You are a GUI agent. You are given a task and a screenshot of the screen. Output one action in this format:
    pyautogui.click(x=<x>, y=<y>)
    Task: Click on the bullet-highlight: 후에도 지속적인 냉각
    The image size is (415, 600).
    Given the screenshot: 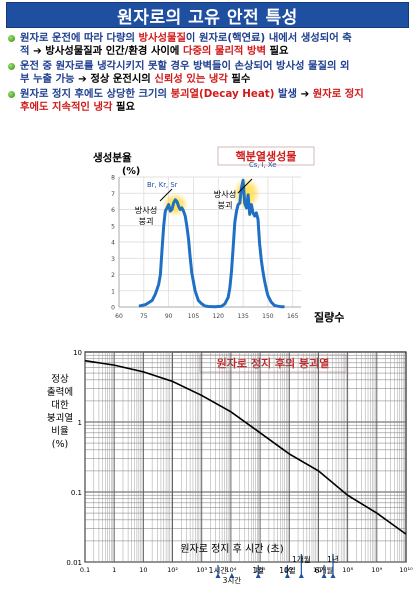 What is the action you would take?
    pyautogui.click(x=66, y=107)
    